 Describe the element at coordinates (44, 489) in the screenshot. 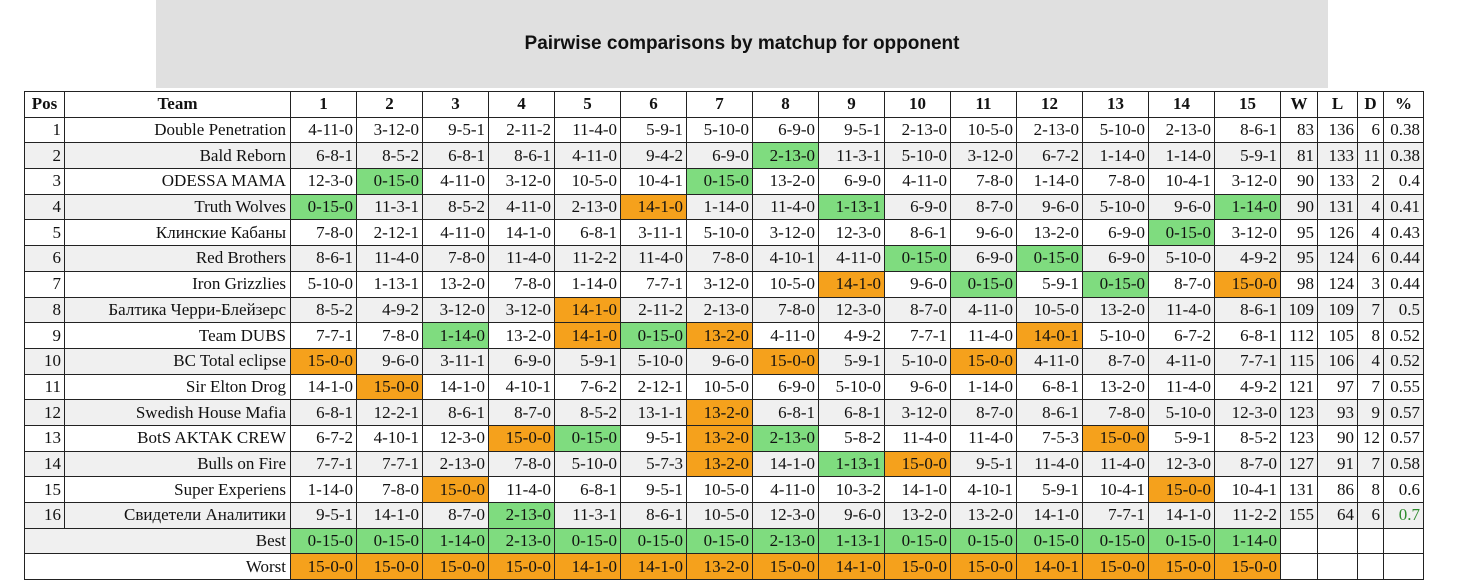

I see `pos-cell: 15` at that location.